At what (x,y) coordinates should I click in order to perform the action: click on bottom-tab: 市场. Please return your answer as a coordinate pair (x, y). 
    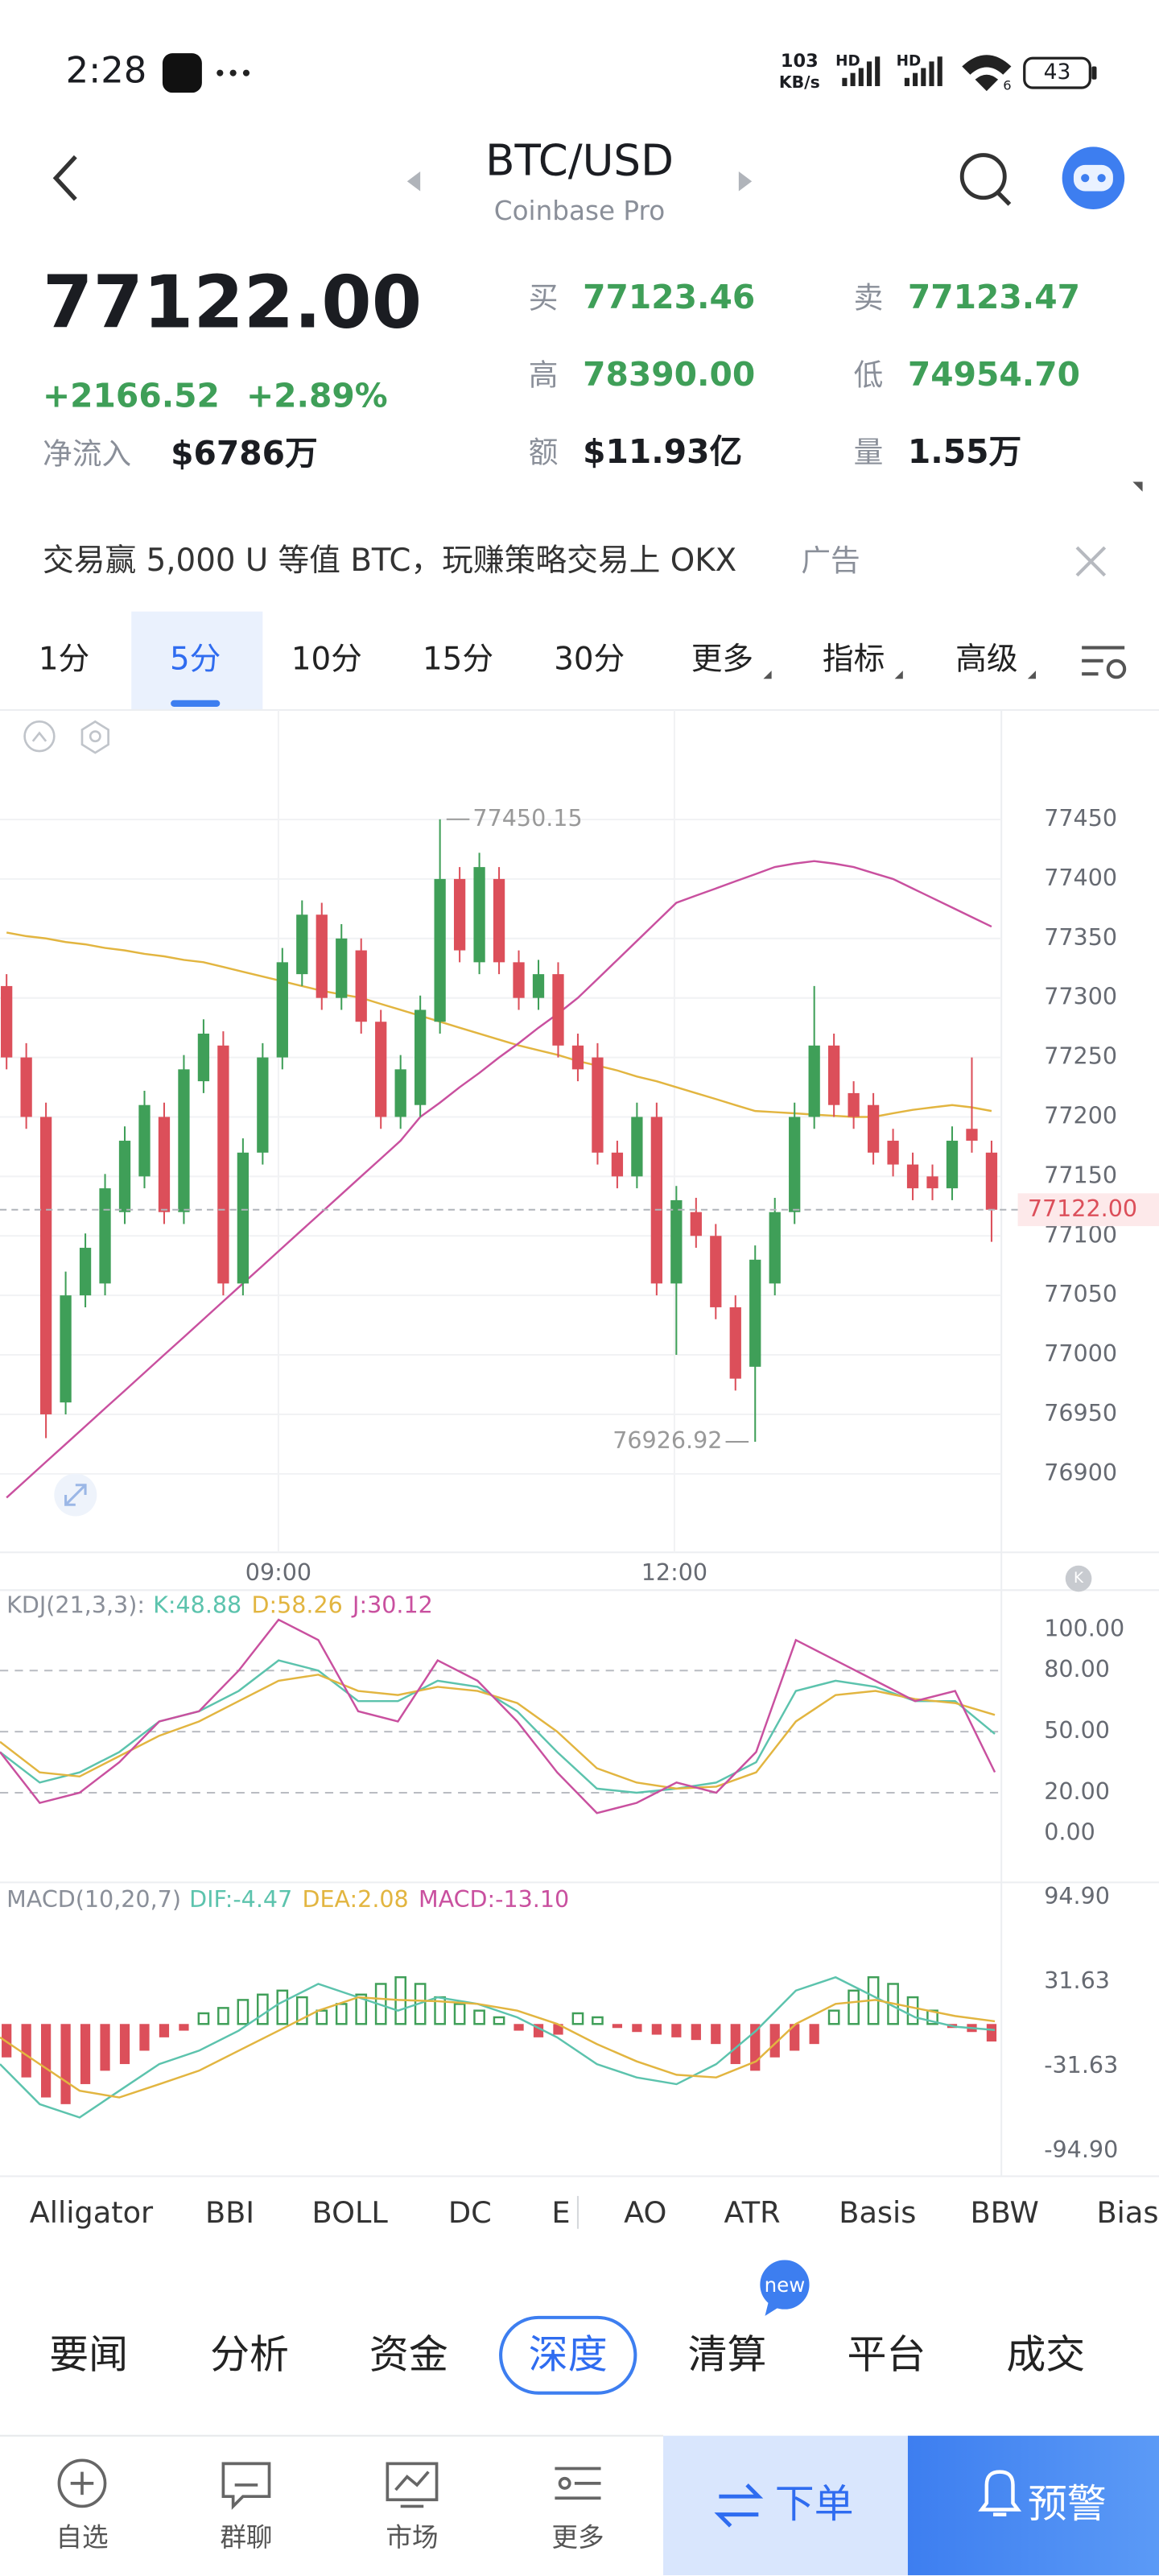
    Looking at the image, I should click on (412, 2537).